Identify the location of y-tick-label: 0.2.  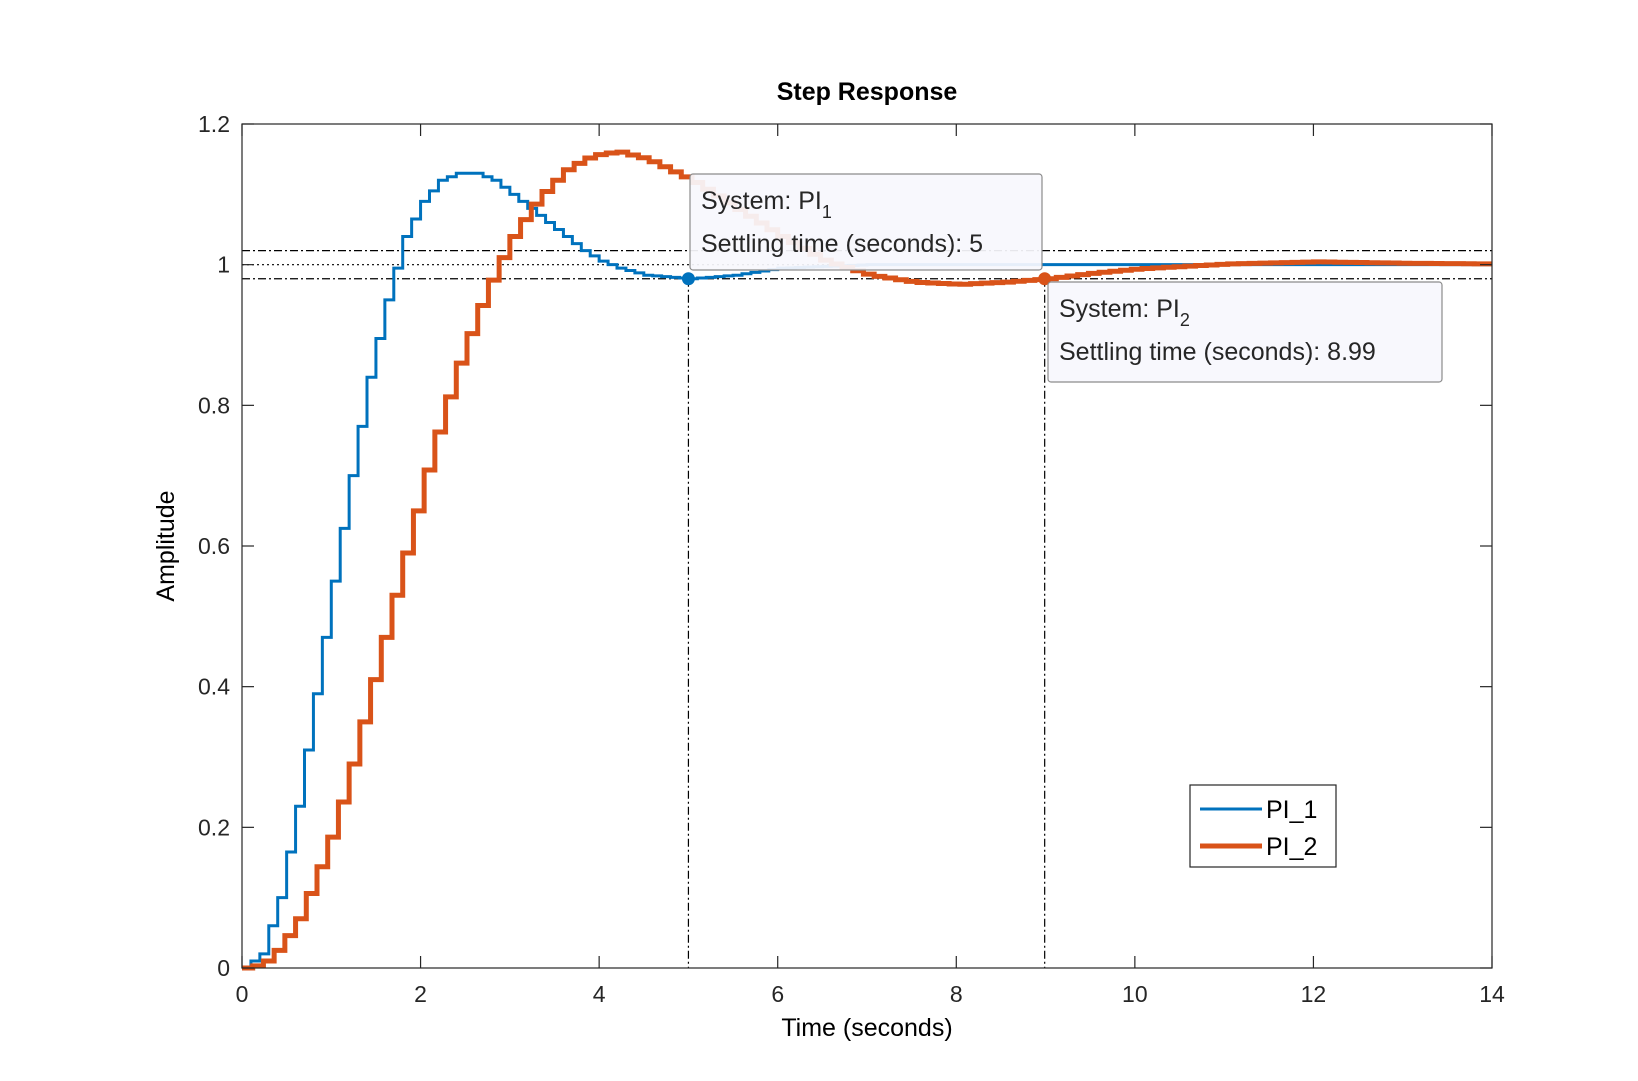
(214, 827).